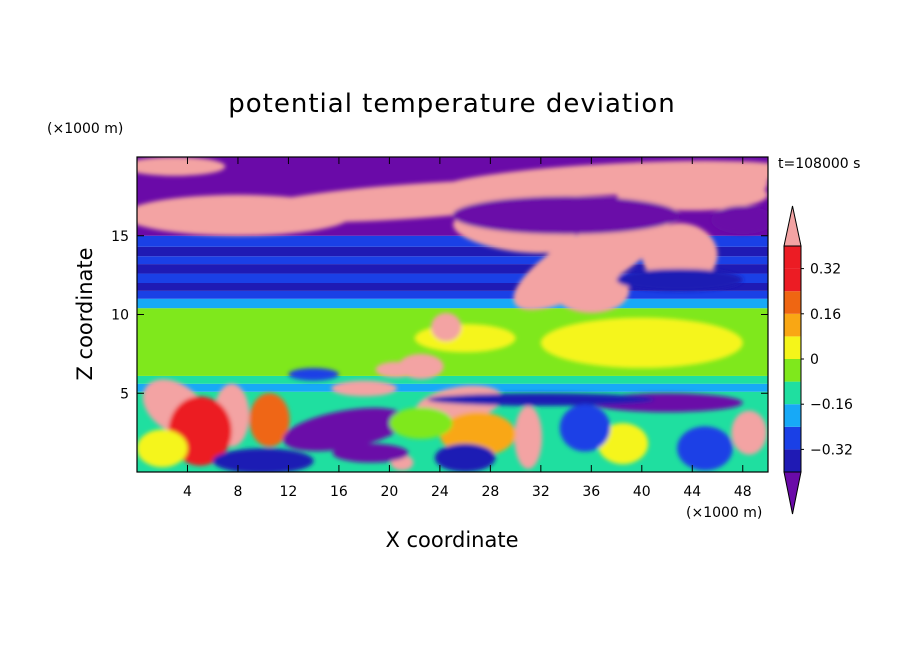  What do you see at coordinates (289, 492) in the screenshot?
I see `x-tick-label: 12` at bounding box center [289, 492].